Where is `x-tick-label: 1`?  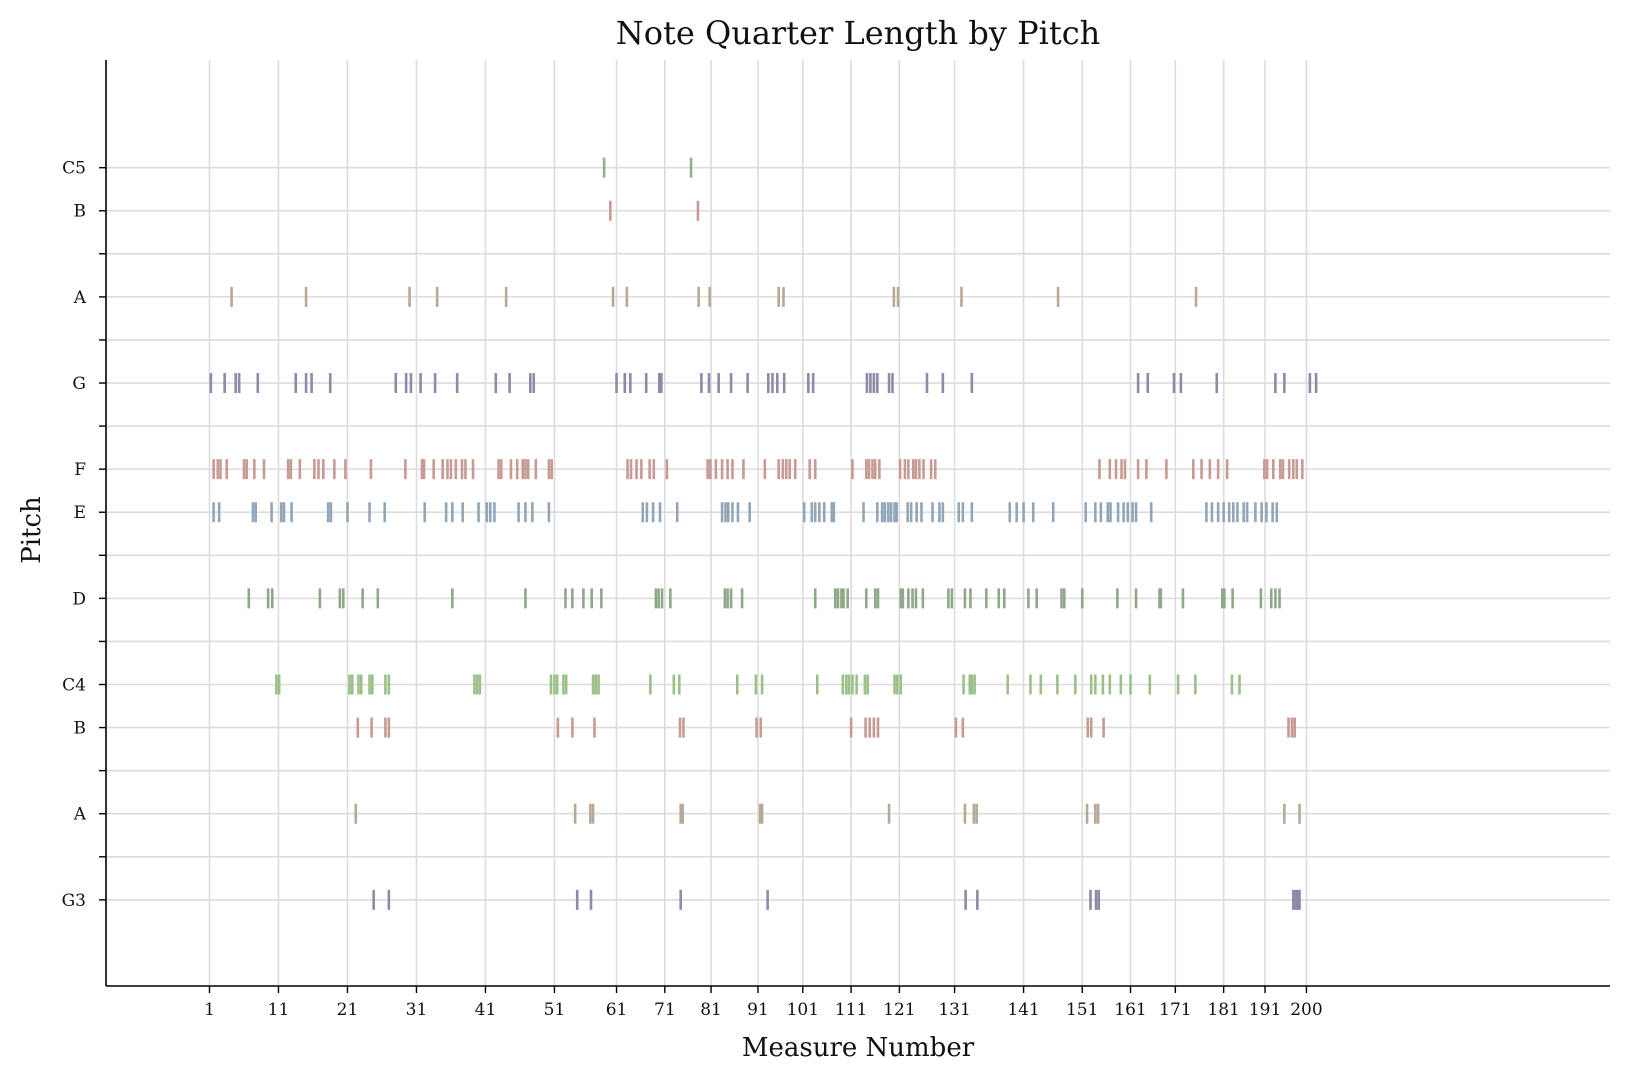 x-tick-label: 1 is located at coordinates (209, 1010).